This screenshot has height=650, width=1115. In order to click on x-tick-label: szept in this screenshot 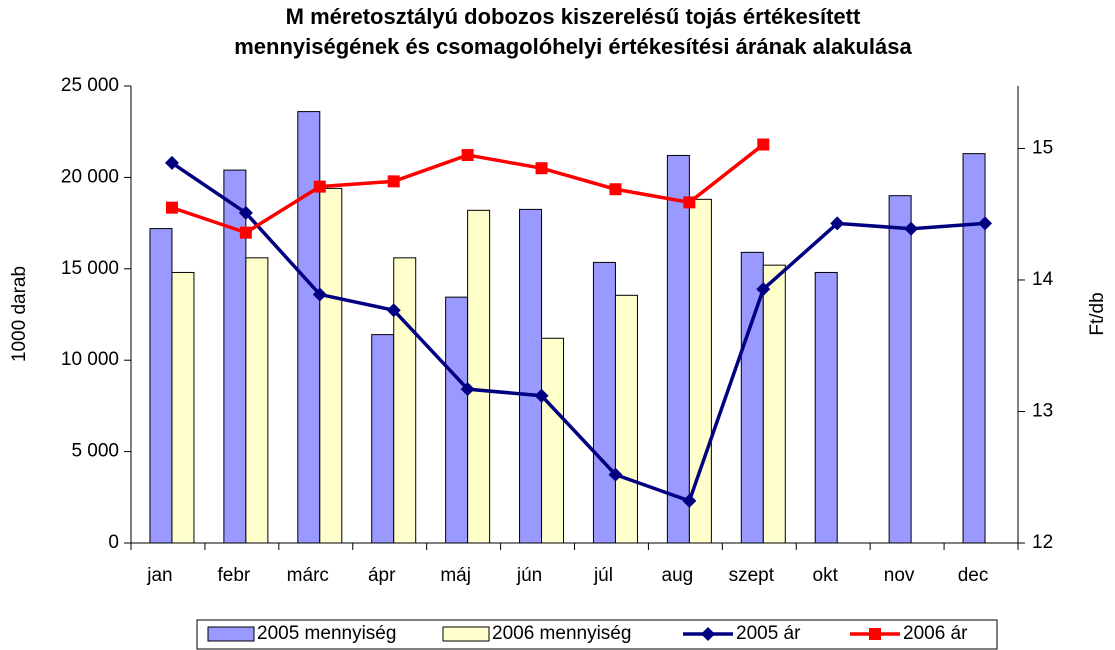, I will do `click(752, 575)`.